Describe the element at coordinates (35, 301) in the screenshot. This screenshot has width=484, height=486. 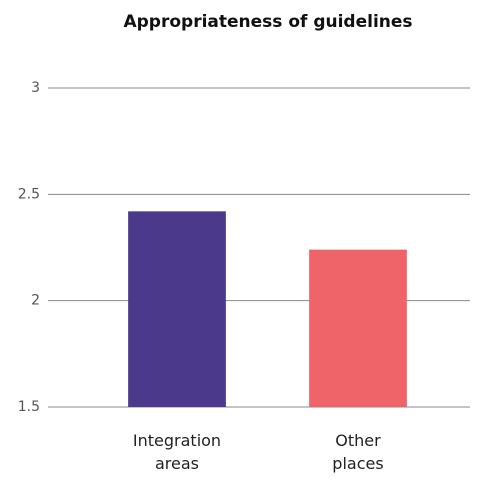
I see `y-tick-label: 2` at that location.